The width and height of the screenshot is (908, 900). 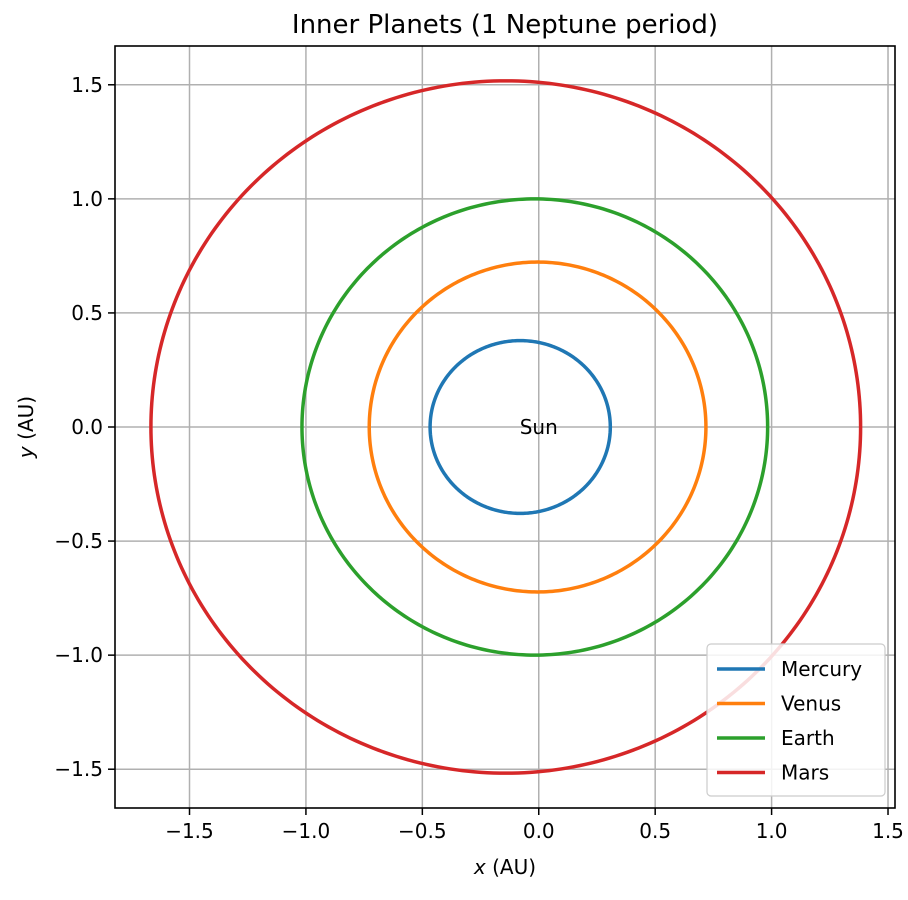 I want to click on y-tick-label: 1.5, so click(x=87, y=85).